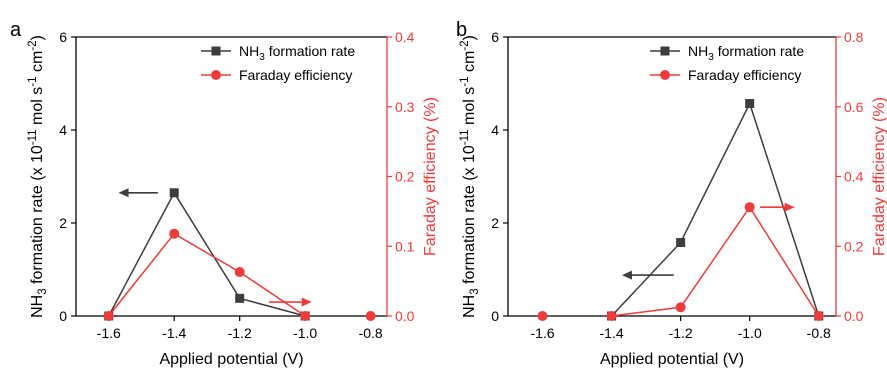  What do you see at coordinates (854, 37) in the screenshot?
I see `y-right-tick-label: 0.8` at bounding box center [854, 37].